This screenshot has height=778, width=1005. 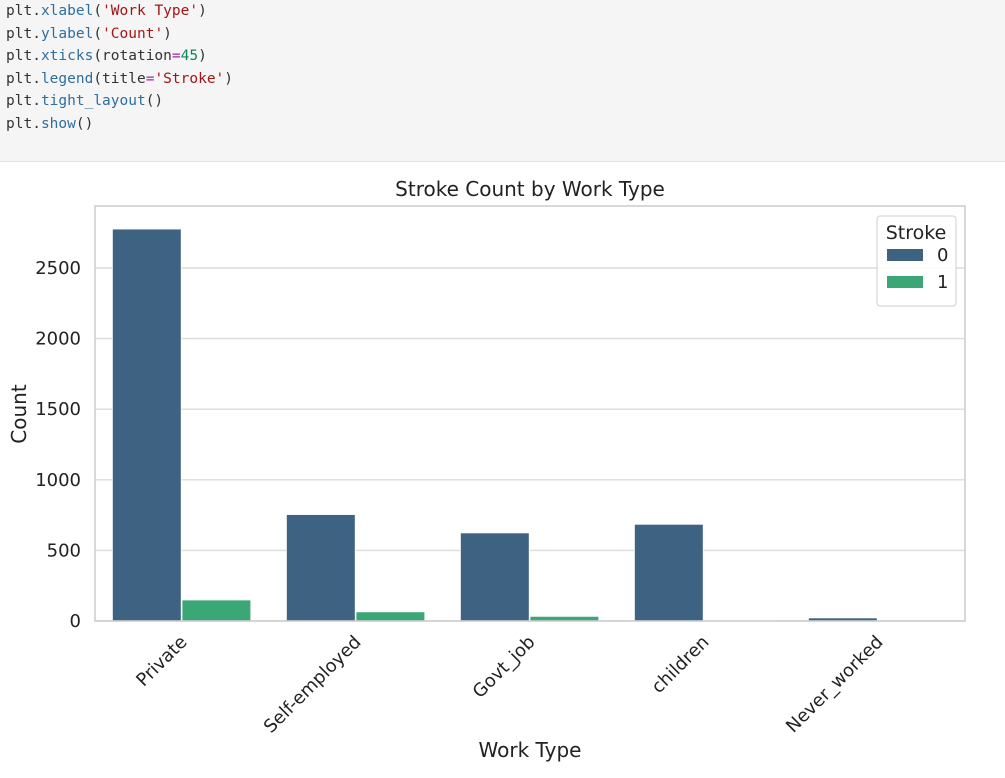 I want to click on code-line: plt.tight_layout(), so click(x=119, y=101).